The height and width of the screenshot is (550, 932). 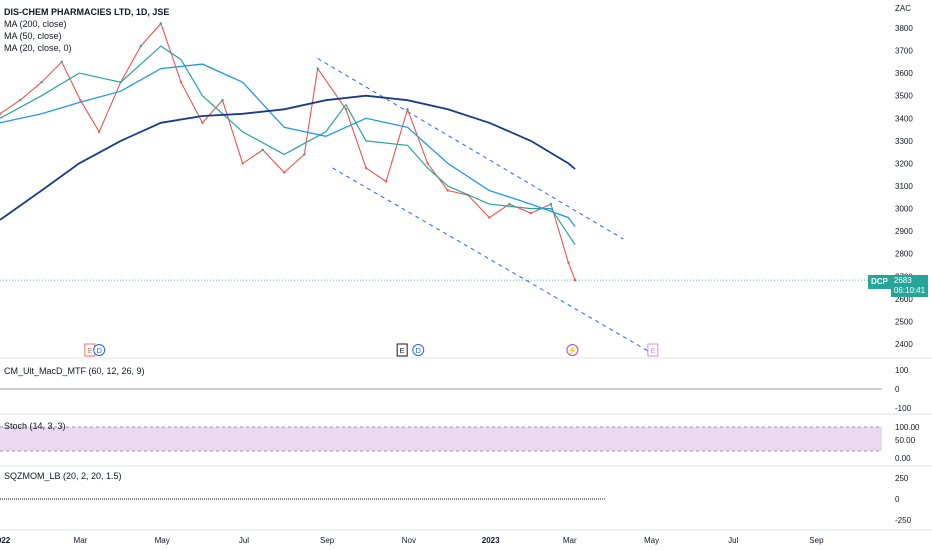 What do you see at coordinates (907, 427) in the screenshot?
I see `stoch-tick-label: 100.00` at bounding box center [907, 427].